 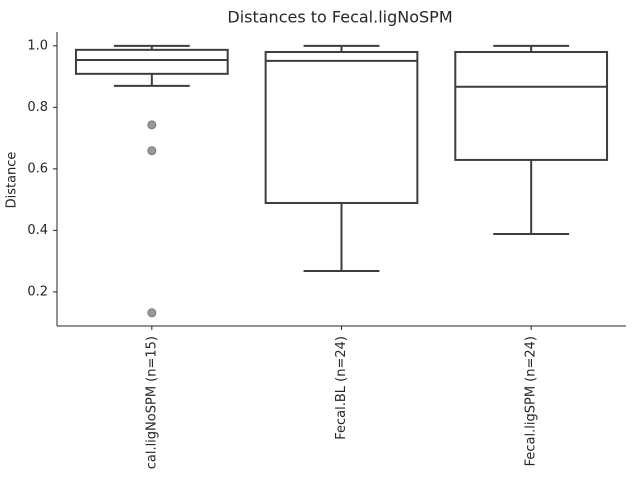 What do you see at coordinates (341, 388) in the screenshot?
I see `x-tick-label: Fecal.BL (n=24)` at bounding box center [341, 388].